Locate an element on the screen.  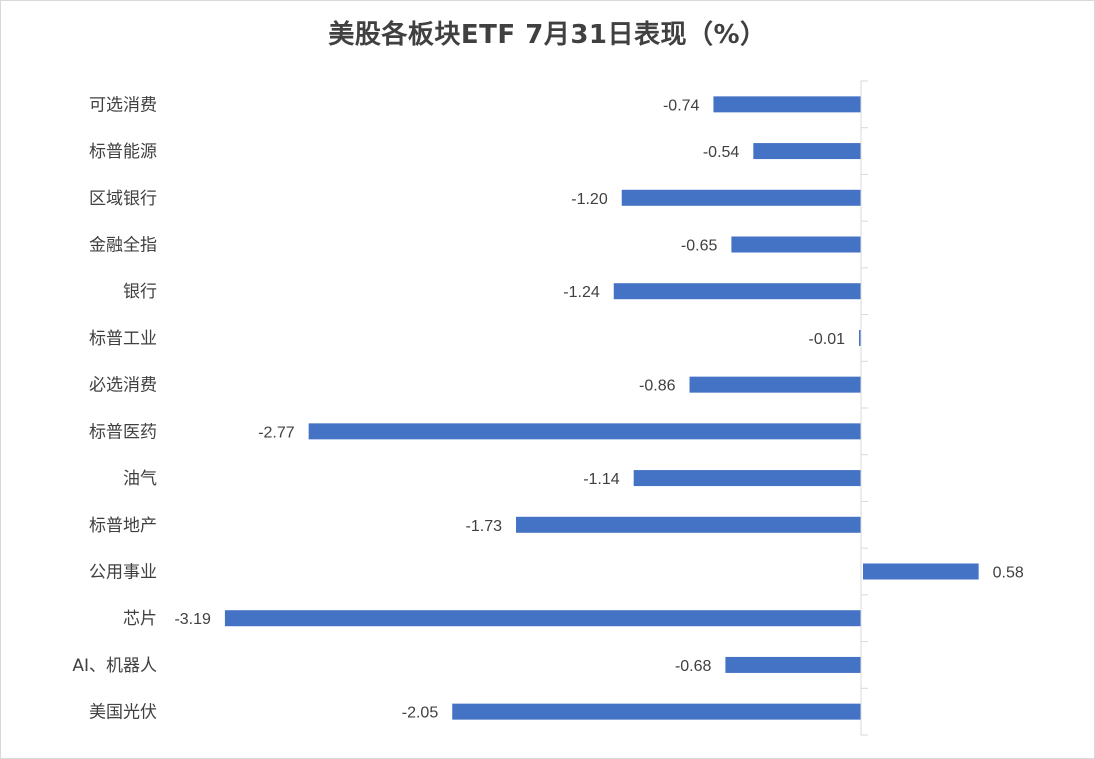
category-label-5: 标普工业 is located at coordinates (123, 339).